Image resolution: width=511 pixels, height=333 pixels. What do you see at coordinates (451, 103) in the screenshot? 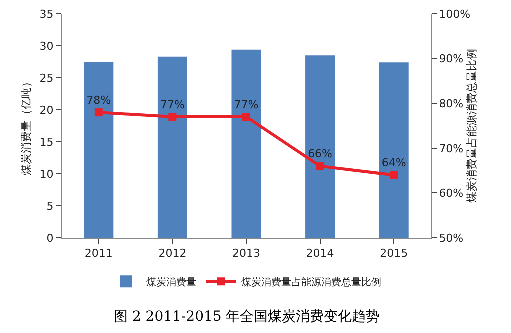
I see `y2-tick-label: 80%` at bounding box center [451, 103].